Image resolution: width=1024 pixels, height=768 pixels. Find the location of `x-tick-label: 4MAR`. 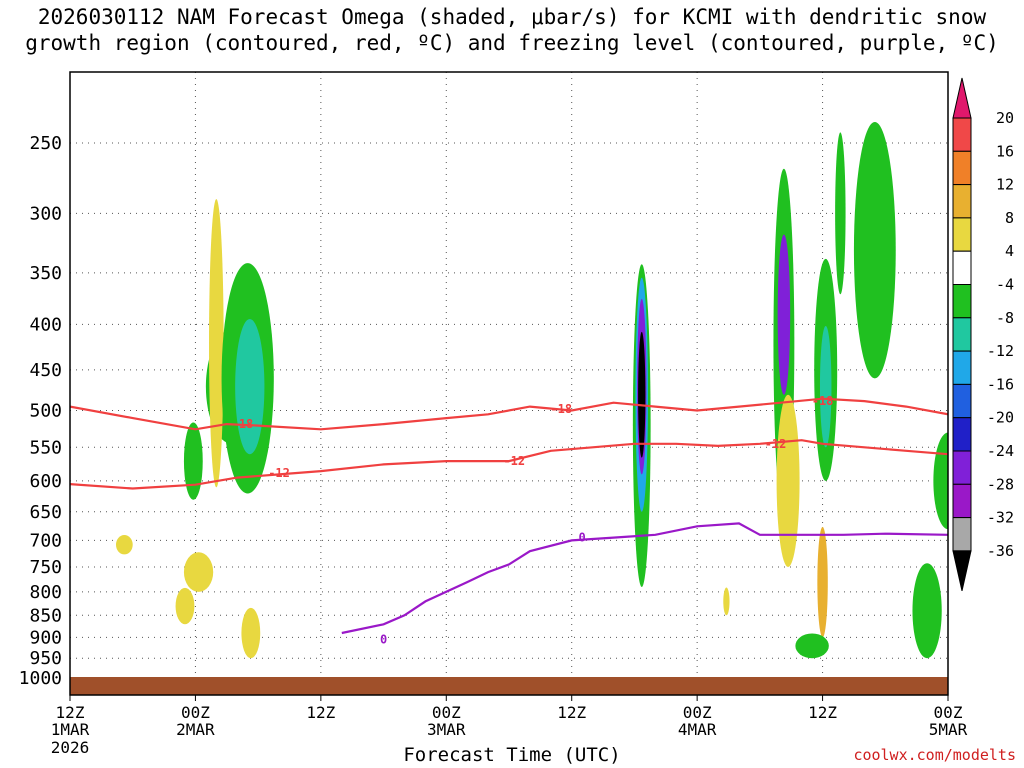

x-tick-label: 4MAR is located at coordinates (697, 729).